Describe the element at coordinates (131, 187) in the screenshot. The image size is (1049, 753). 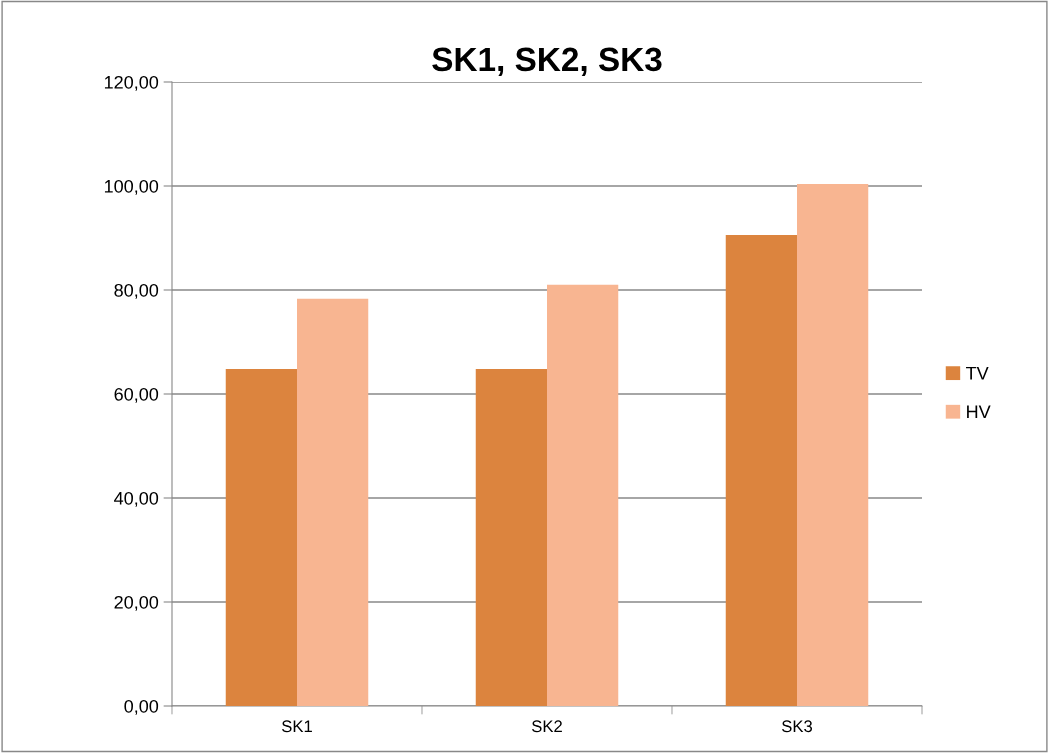
I see `y-tick-label: 100,00` at that location.